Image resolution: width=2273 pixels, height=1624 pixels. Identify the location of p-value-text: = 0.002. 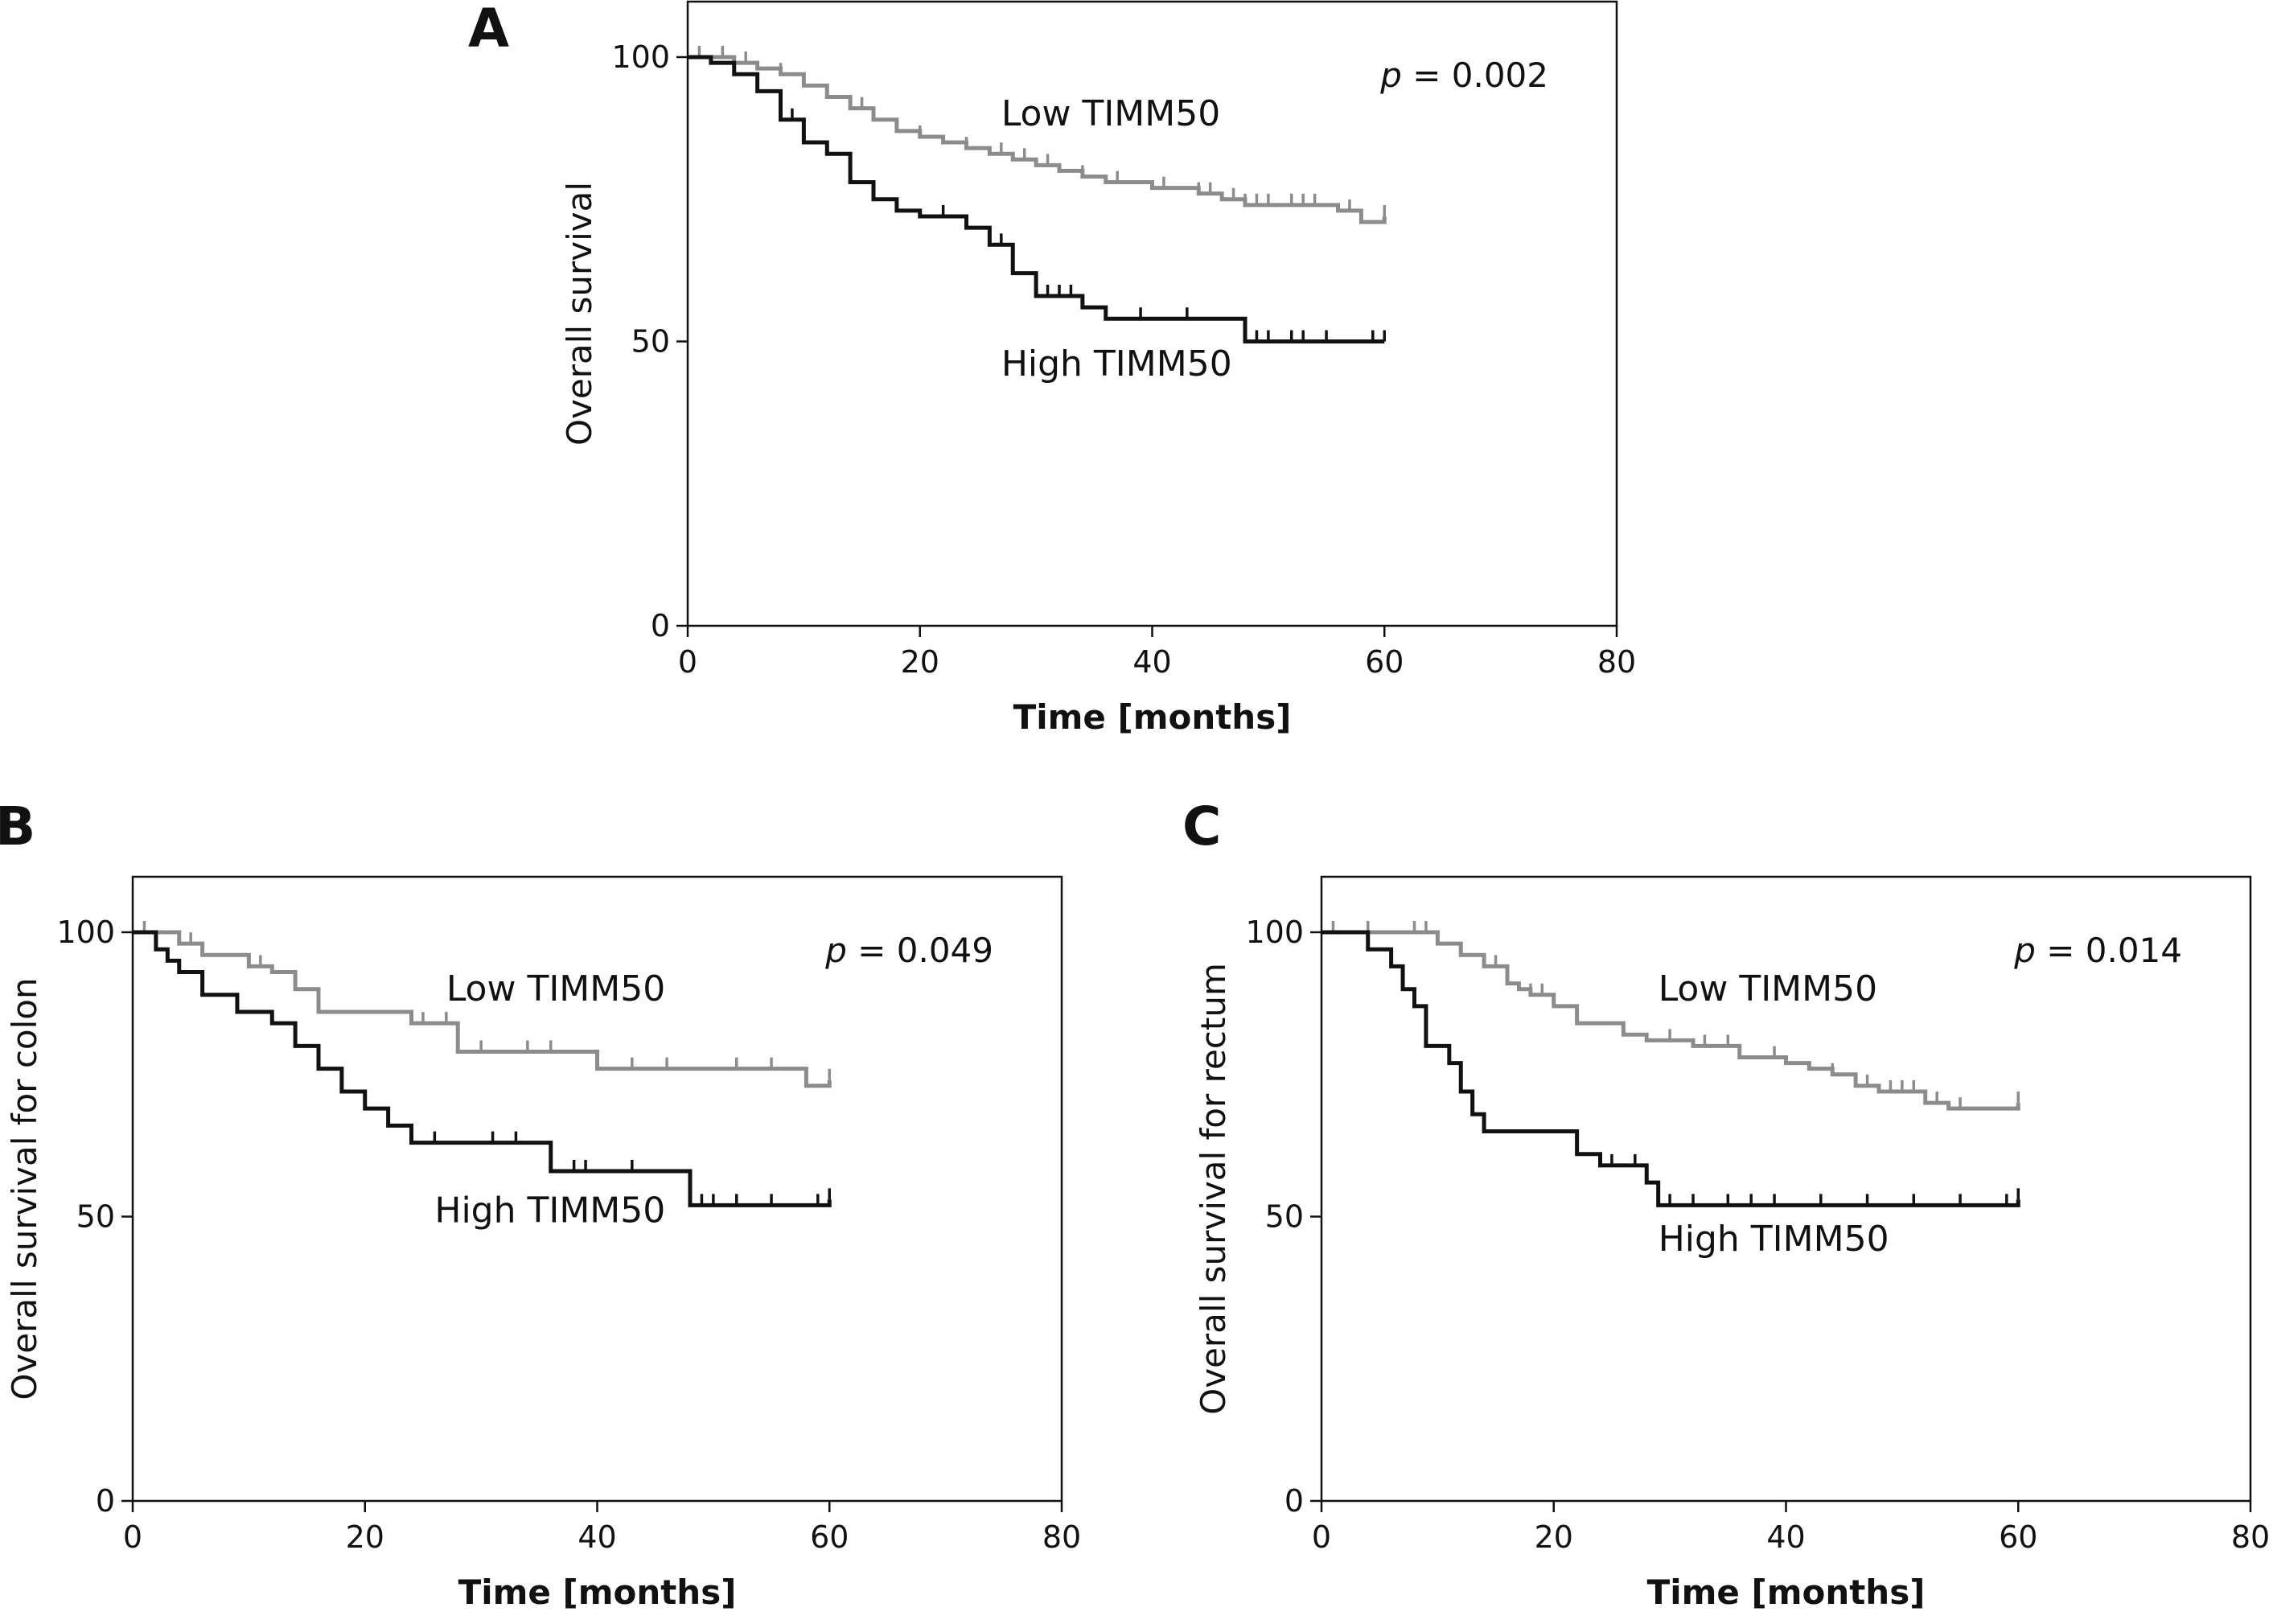
(1480, 76).